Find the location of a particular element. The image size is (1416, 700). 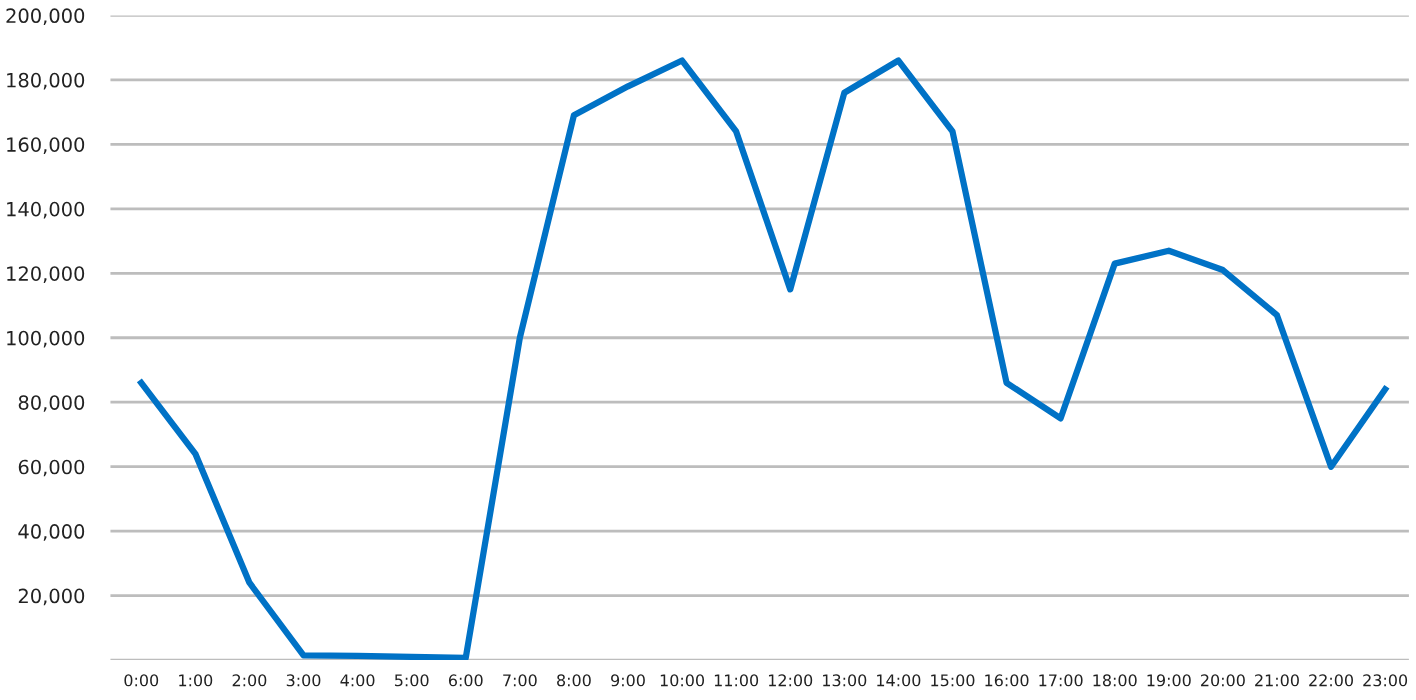

y-tick-label: 100,000 is located at coordinates (46, 339).